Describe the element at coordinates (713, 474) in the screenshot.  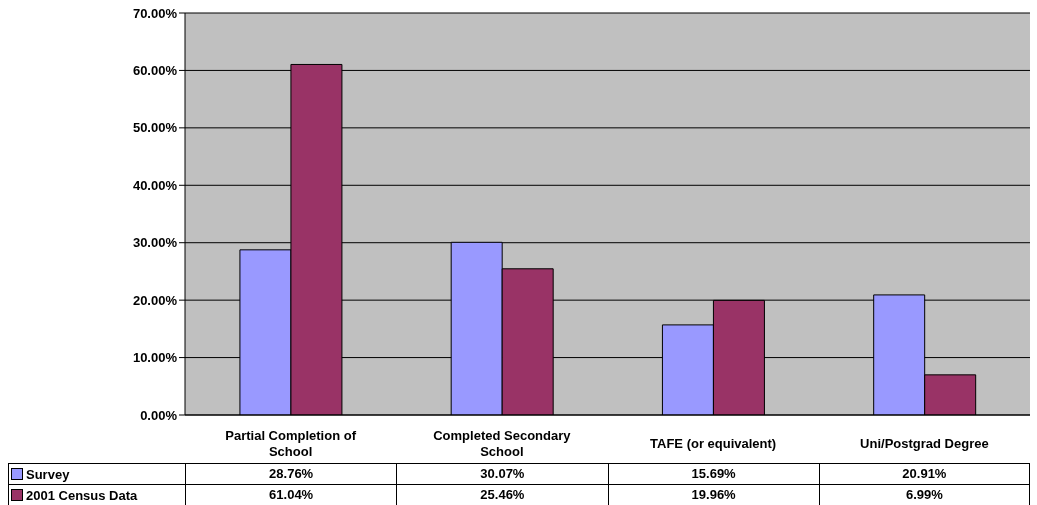
I see `data-label: 15.69%` at that location.